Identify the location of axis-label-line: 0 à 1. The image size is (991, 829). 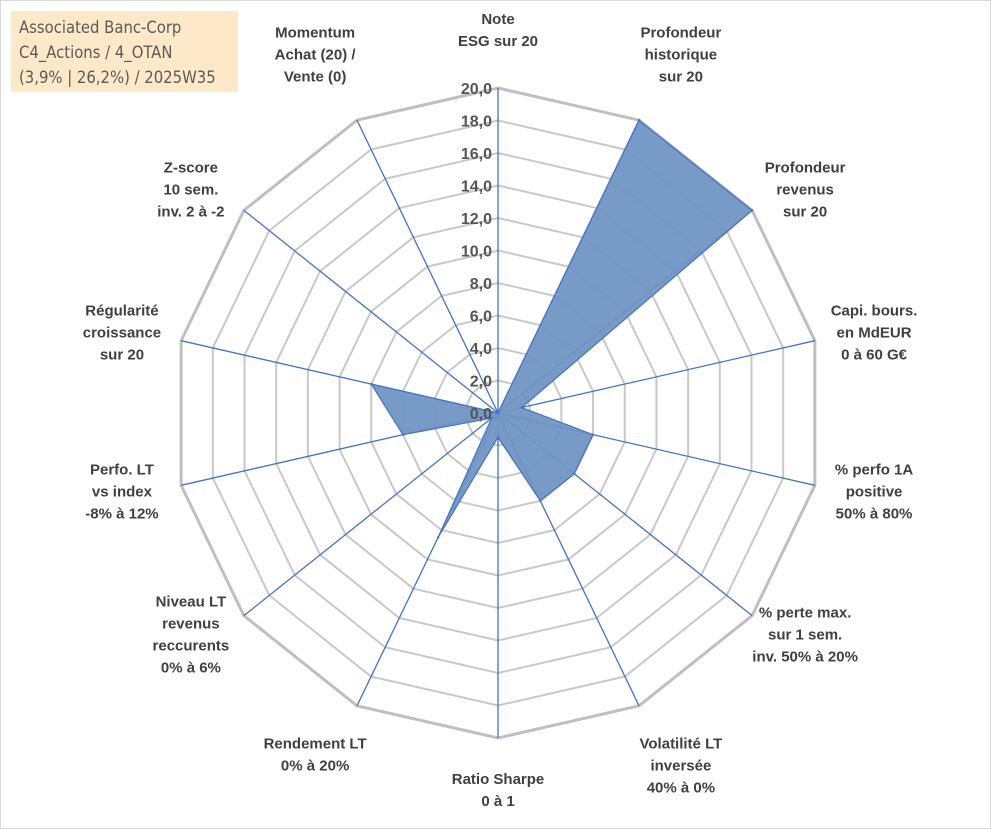
(497, 801).